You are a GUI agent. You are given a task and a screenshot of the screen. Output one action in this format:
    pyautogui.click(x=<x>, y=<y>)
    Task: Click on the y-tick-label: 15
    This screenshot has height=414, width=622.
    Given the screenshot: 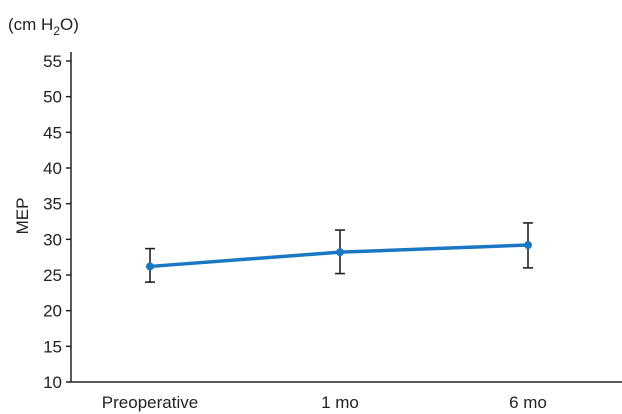 What is the action you would take?
    pyautogui.click(x=52, y=346)
    